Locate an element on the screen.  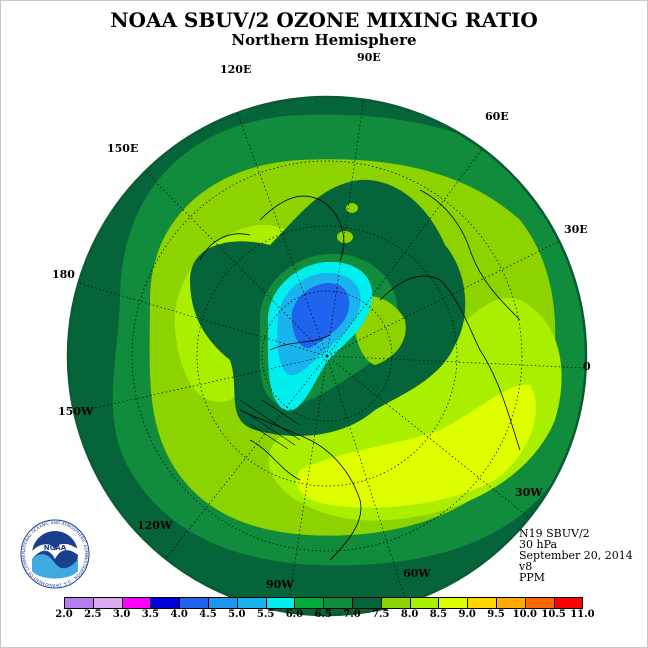
colorbar-tick-label: 4.0 is located at coordinates (179, 614).